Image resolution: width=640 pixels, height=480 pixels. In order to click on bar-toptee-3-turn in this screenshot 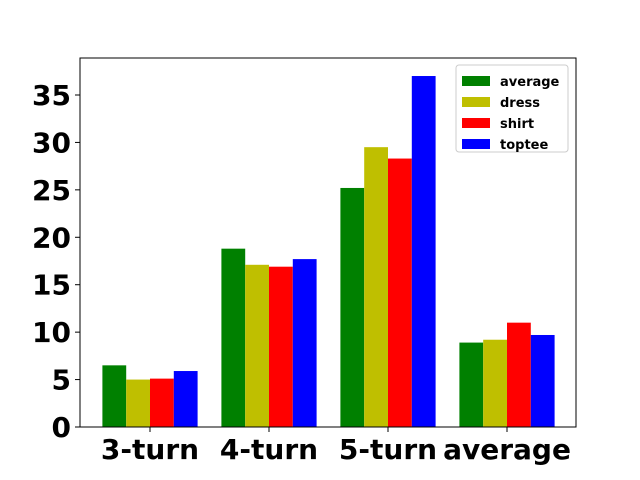, I will do `click(185, 399)`.